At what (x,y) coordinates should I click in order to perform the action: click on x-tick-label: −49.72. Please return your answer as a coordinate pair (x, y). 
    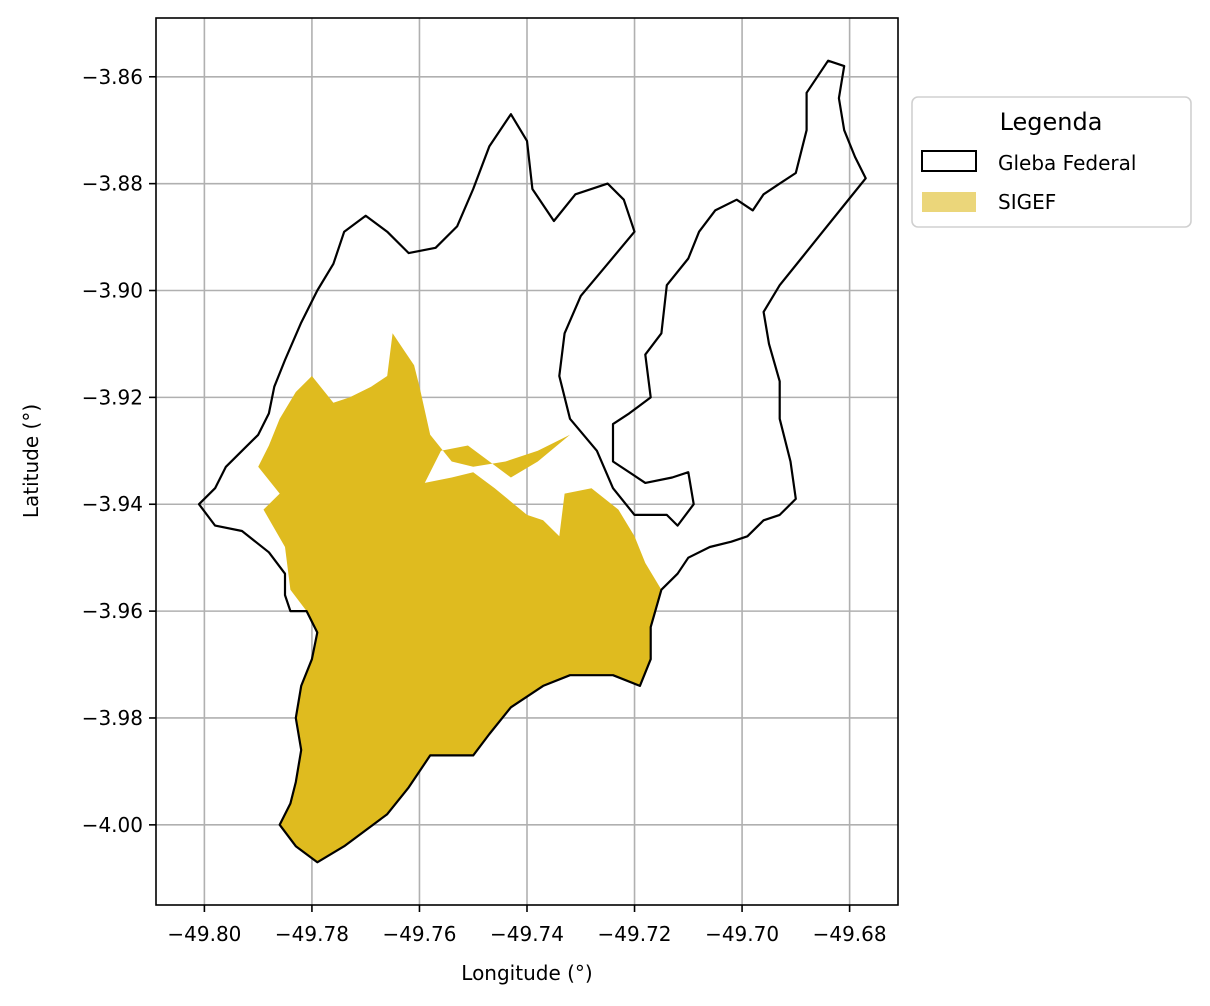
    Looking at the image, I should click on (635, 934).